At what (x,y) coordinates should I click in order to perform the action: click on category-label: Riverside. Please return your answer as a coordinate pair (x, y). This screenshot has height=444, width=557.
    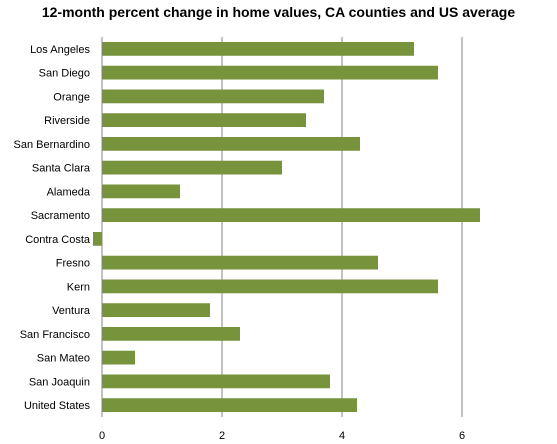
    Looking at the image, I should click on (67, 121).